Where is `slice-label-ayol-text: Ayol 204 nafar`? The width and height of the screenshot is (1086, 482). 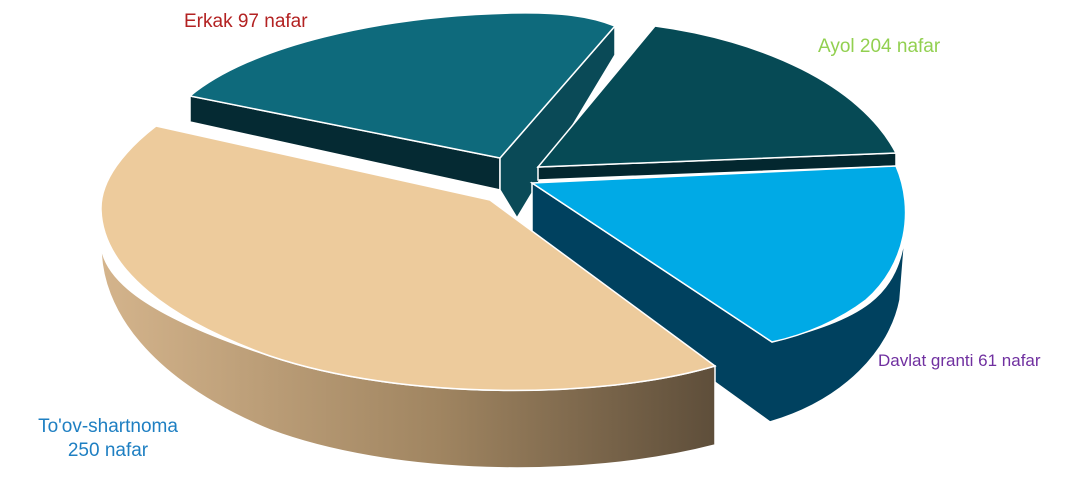 slice-label-ayol-text: Ayol 204 nafar is located at coordinates (879, 46).